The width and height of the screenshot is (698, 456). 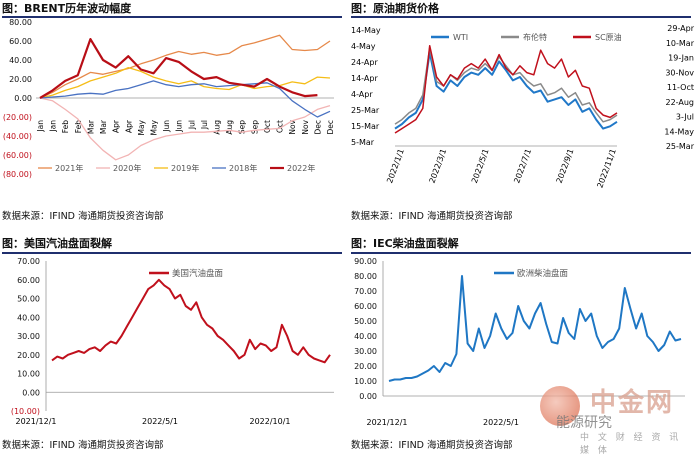 What do you see at coordinates (680, 146) in the screenshot?
I see `right-axis-label: 25-Mar` at bounding box center [680, 146].